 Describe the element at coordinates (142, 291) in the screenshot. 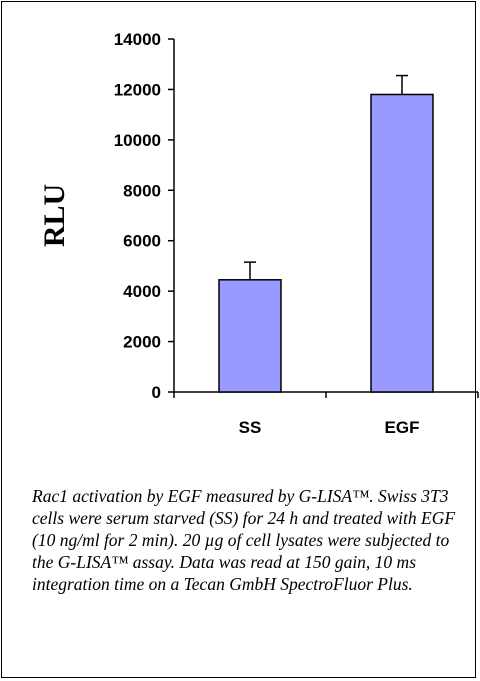

I see `y-tick-label: 4000` at that location.